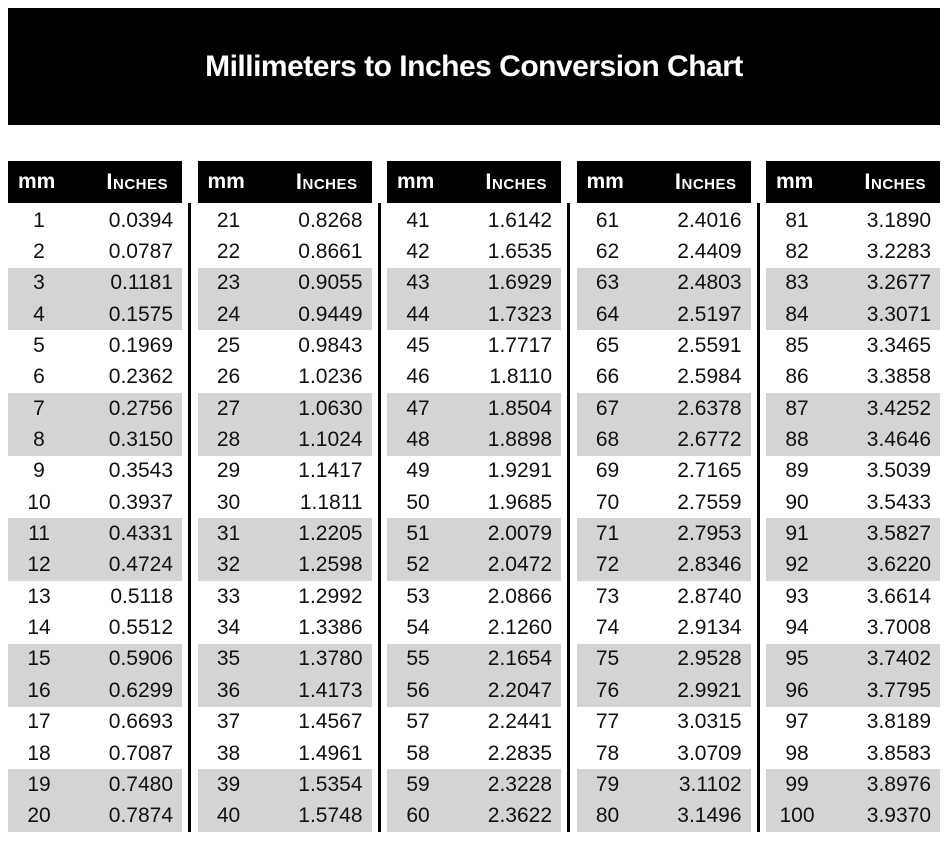 This screenshot has height=844, width=946. Describe the element at coordinates (607, 220) in the screenshot. I see `mm-value: 61` at that location.